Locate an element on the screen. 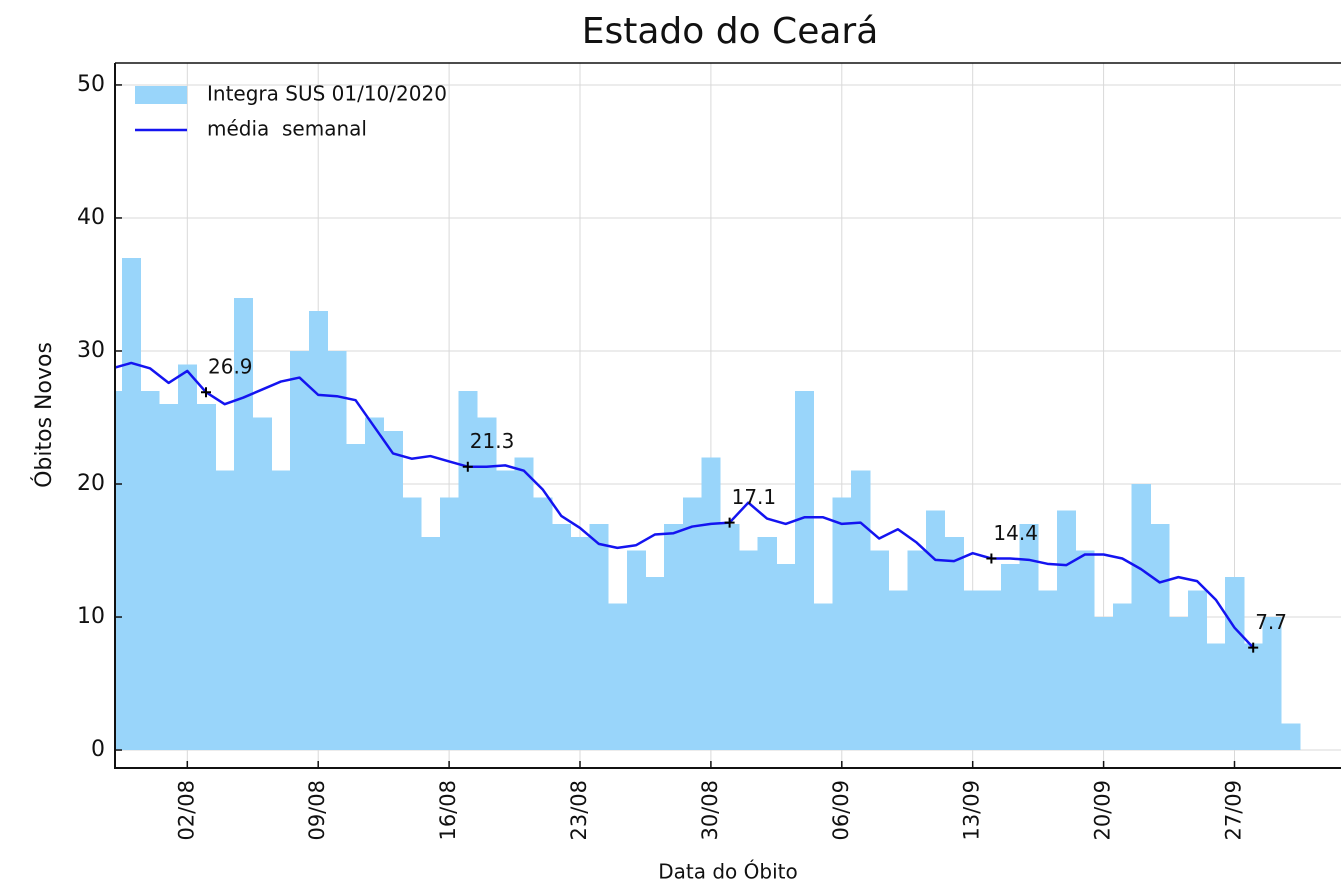 This screenshot has width=1343, height=887. x-axis-label: Data do Óbito is located at coordinates (727, 872).